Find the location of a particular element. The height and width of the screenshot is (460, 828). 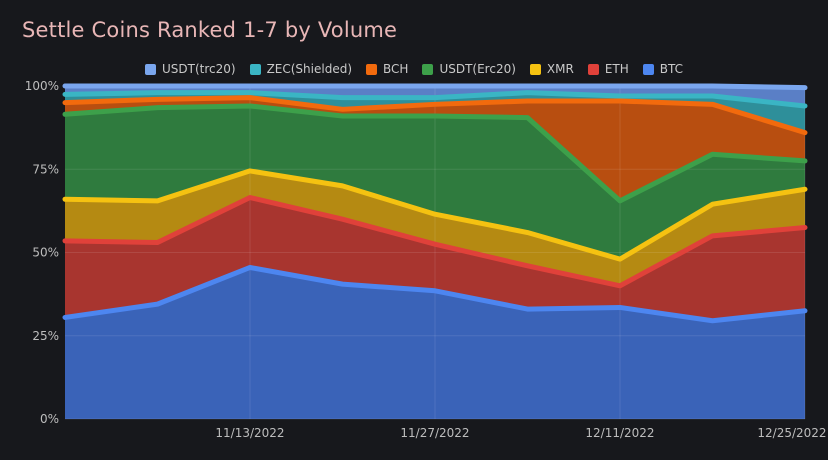

y-tick-label: 100% is located at coordinates (42, 86).